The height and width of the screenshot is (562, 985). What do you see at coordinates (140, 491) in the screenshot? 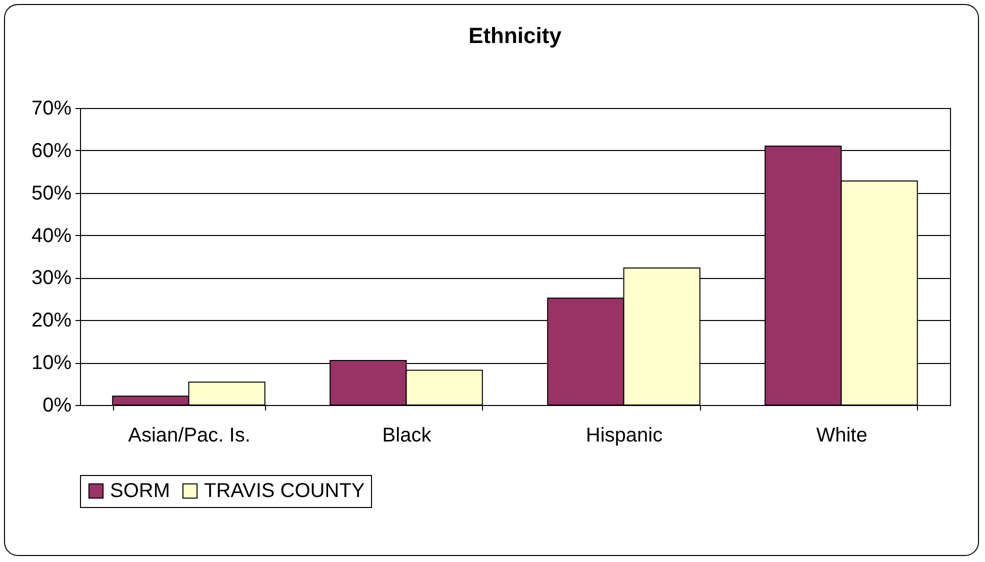
I see `legend-label: SORM` at bounding box center [140, 491].